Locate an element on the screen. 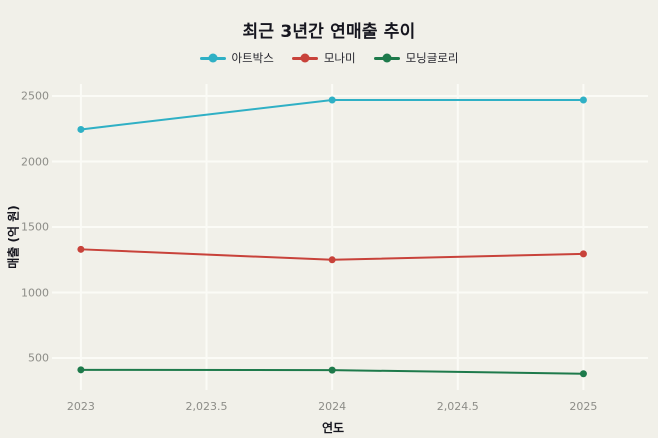 This screenshot has height=438, width=658. x-tick-label: 2,024.5 is located at coordinates (457, 406).